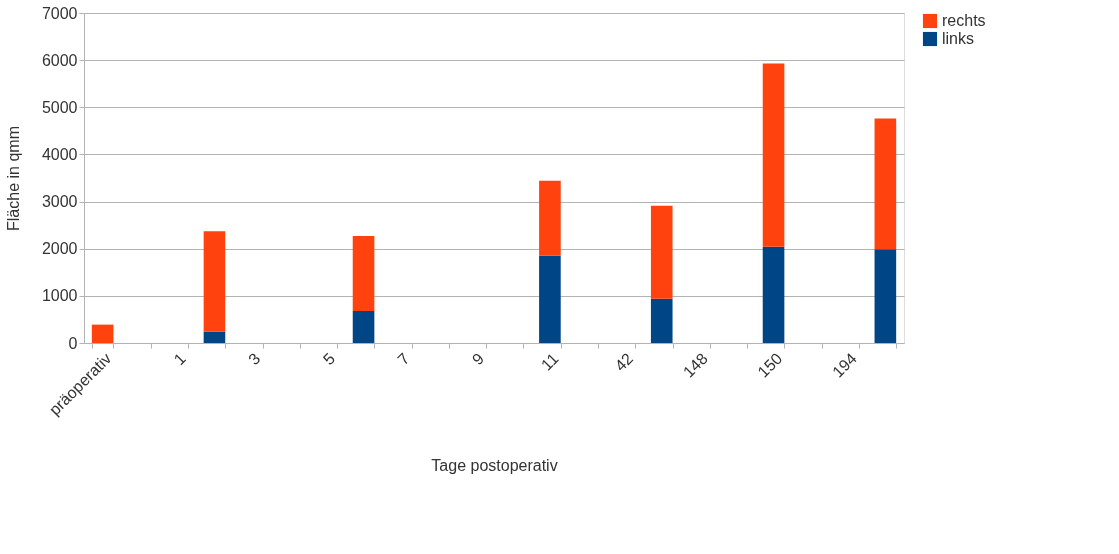  Describe the element at coordinates (329, 359) in the screenshot. I see `x-tick-label: 5` at that location.